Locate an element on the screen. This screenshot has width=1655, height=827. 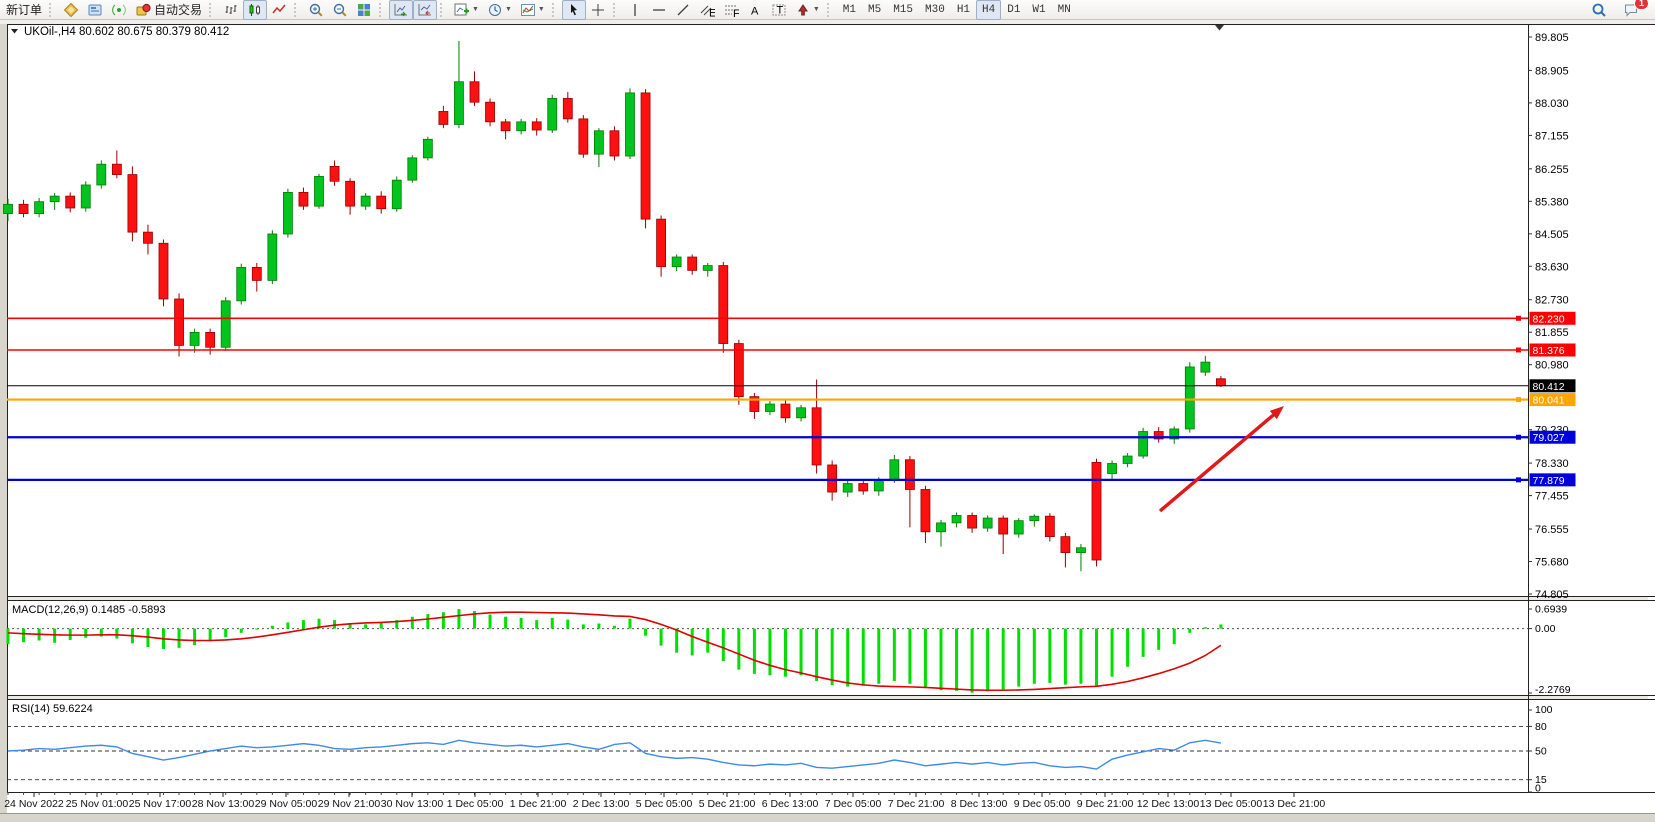
tf-w1: W1 is located at coordinates (1038, 10).